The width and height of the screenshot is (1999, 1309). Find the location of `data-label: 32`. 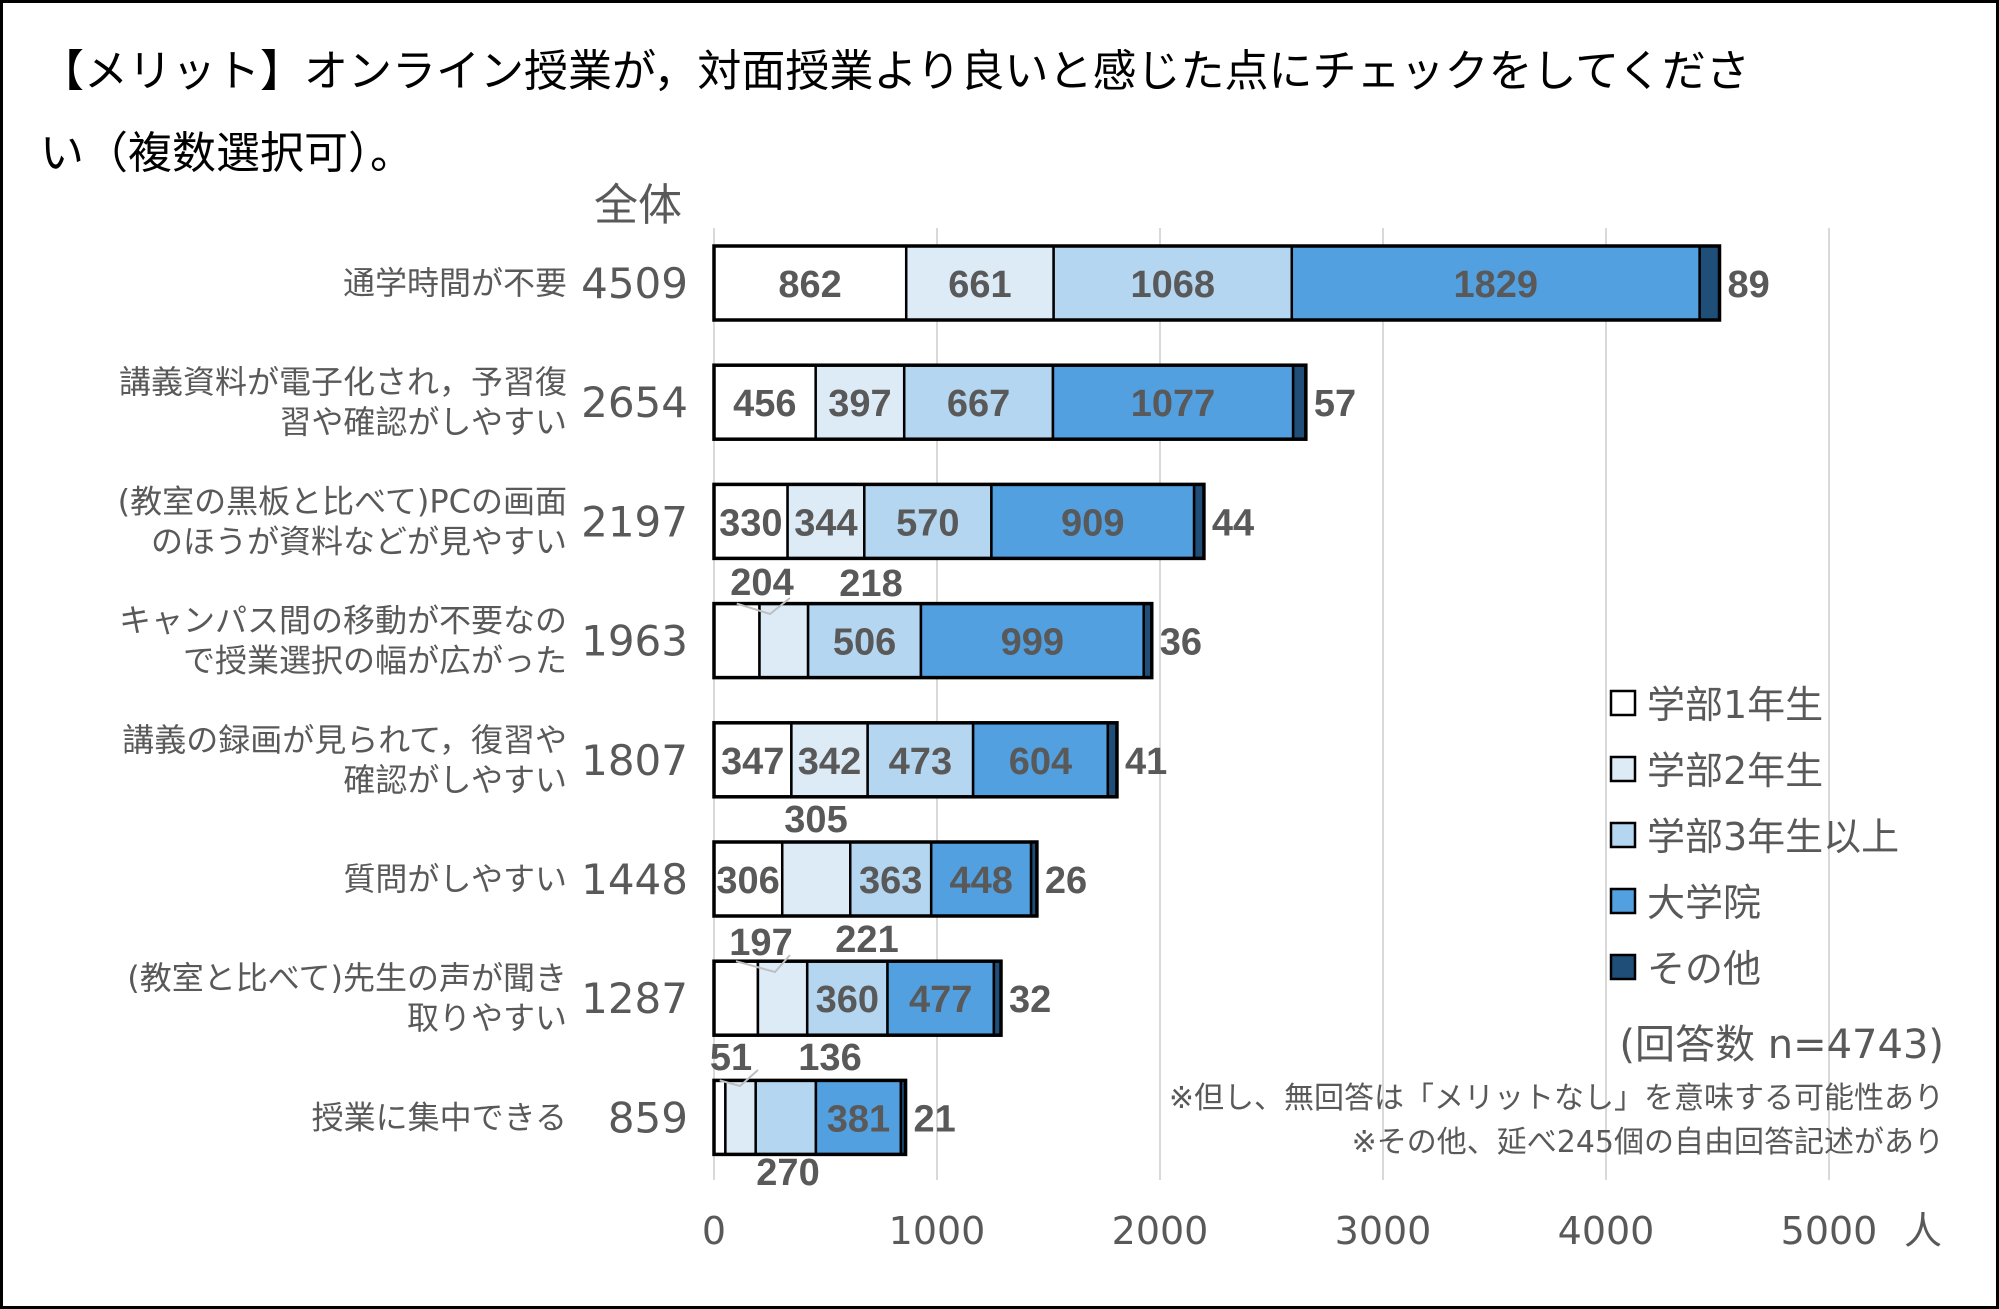

data-label: 32 is located at coordinates (1030, 1000).